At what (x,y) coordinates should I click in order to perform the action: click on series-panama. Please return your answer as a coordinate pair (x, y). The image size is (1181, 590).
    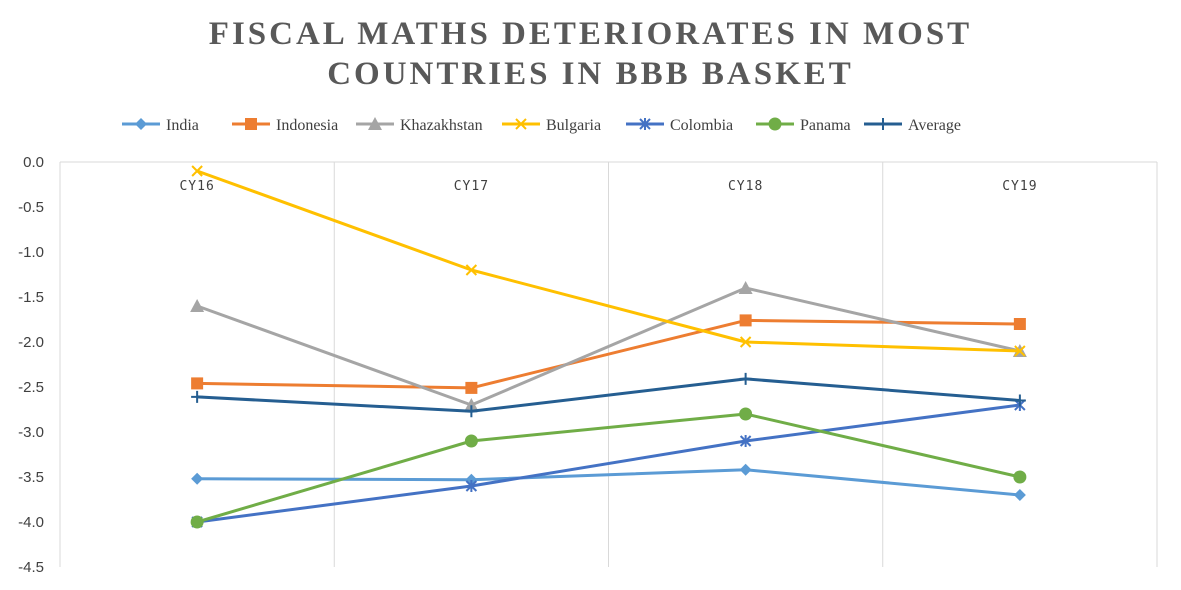
    Looking at the image, I should click on (608, 468).